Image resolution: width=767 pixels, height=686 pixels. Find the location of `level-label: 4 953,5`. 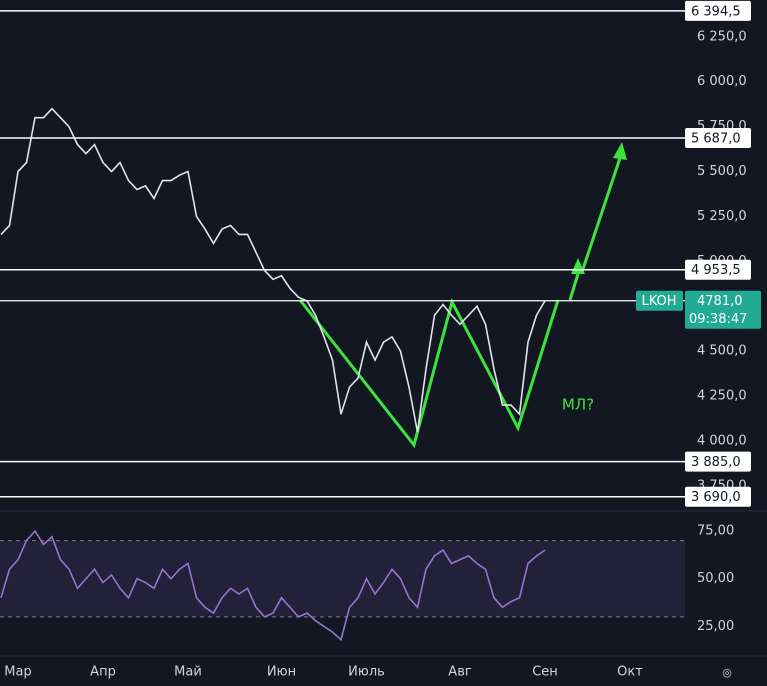

level-label: 4 953,5 is located at coordinates (716, 270).